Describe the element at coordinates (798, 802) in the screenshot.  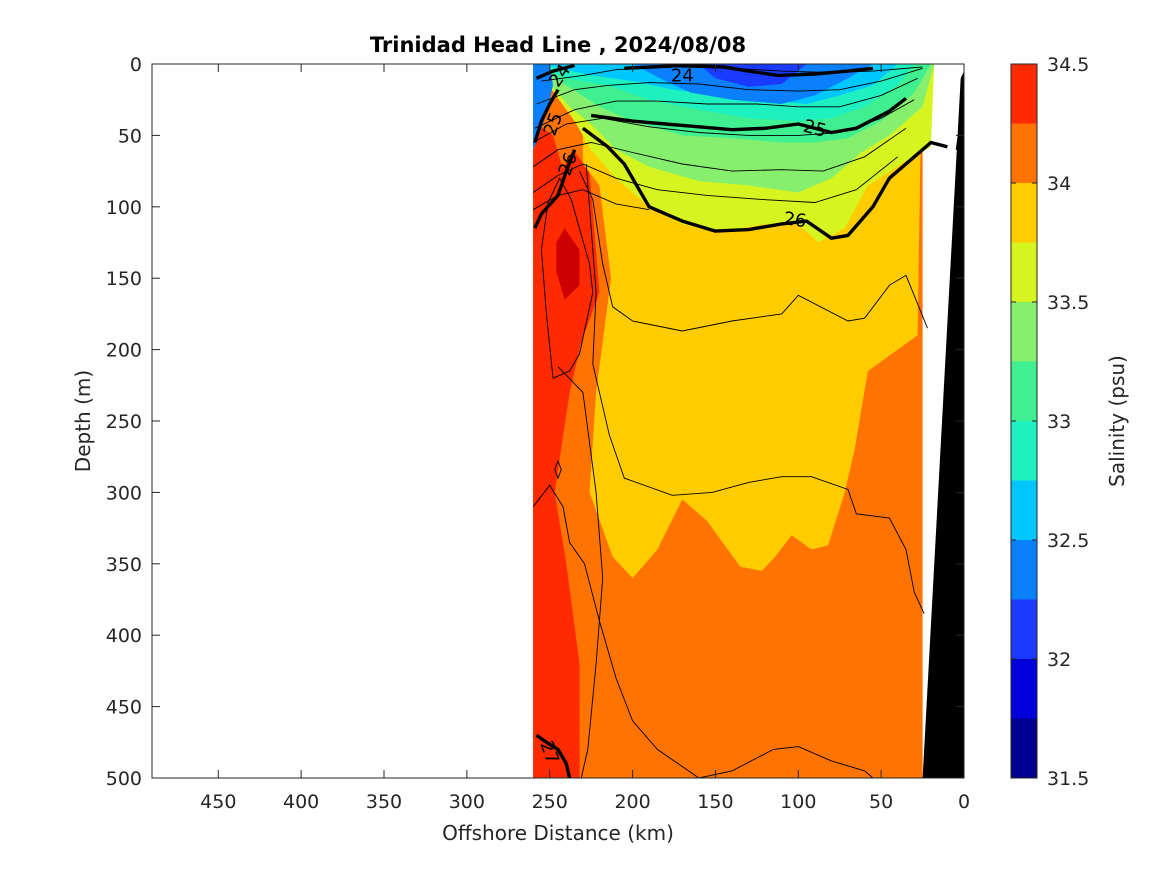
I see `x-tick-label: 100` at that location.